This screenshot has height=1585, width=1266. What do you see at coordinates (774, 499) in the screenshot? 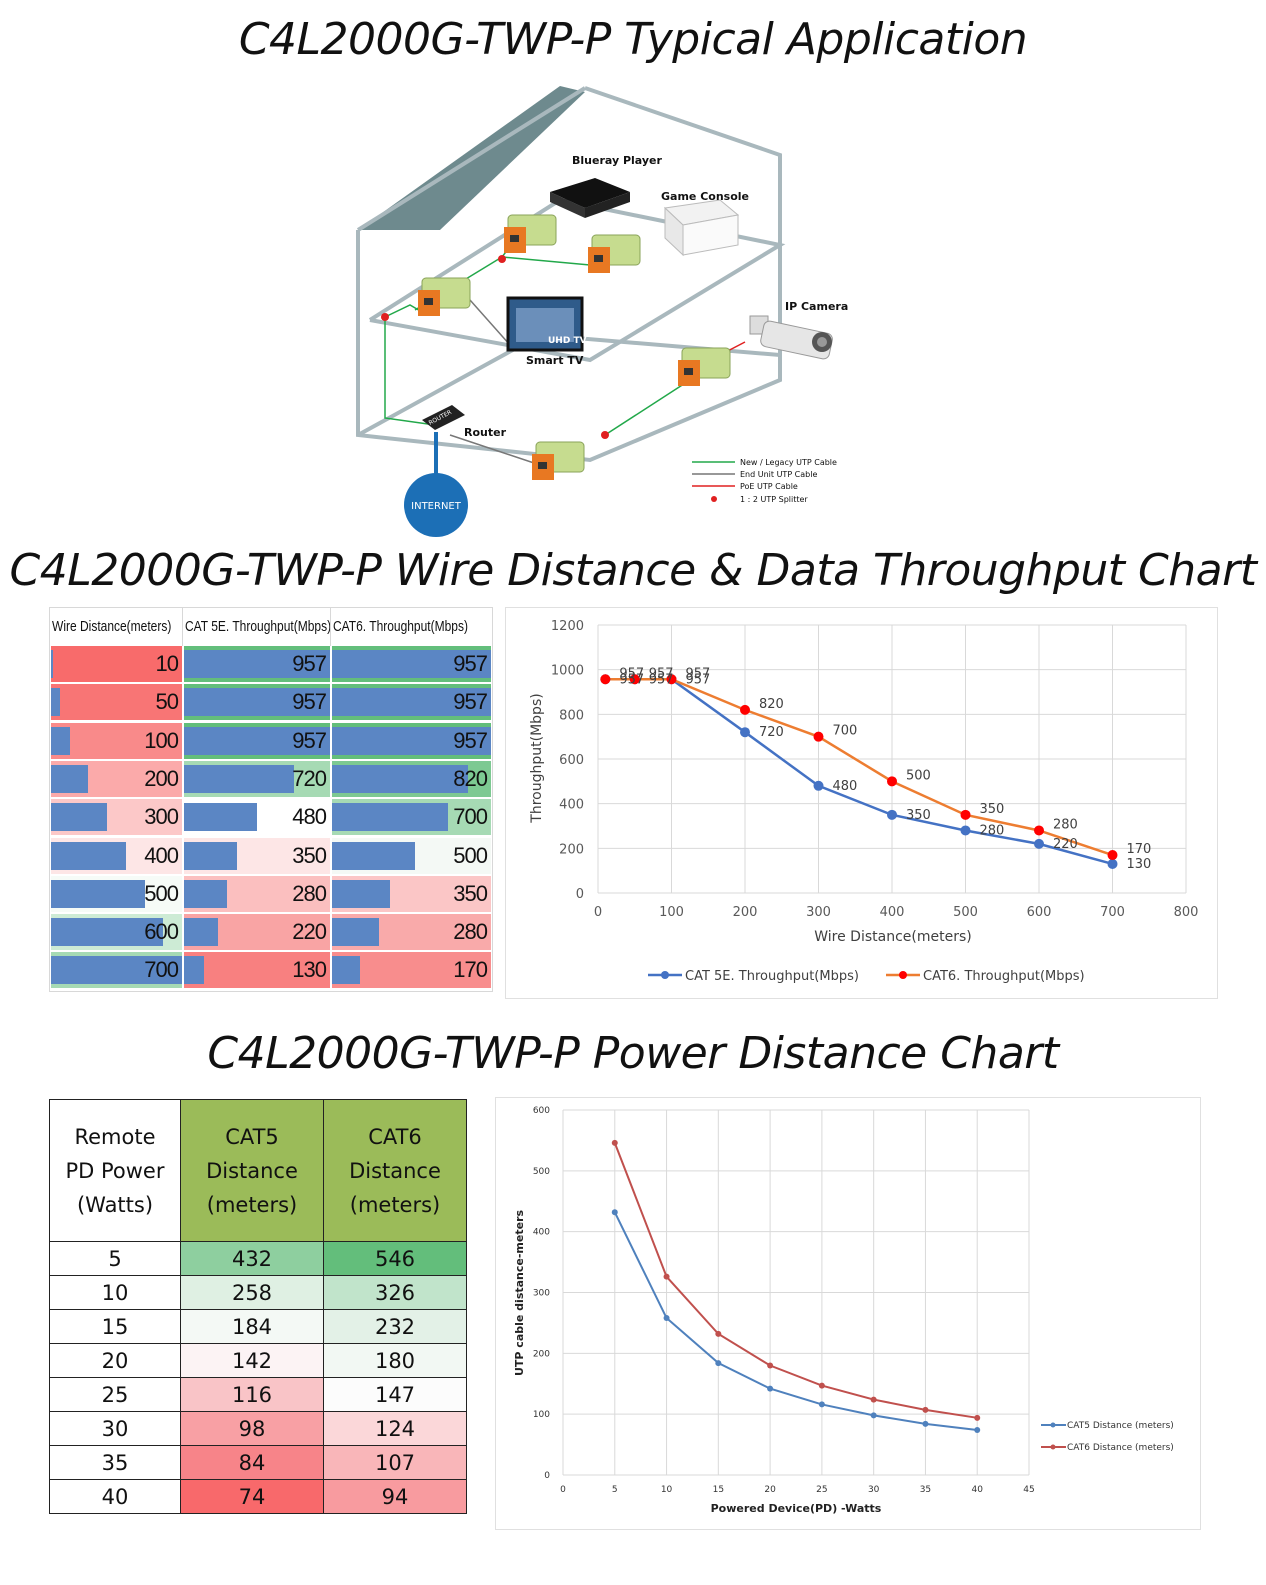
I see `legend-item-label: 1 : 2 UTP Splitter` at bounding box center [774, 499].